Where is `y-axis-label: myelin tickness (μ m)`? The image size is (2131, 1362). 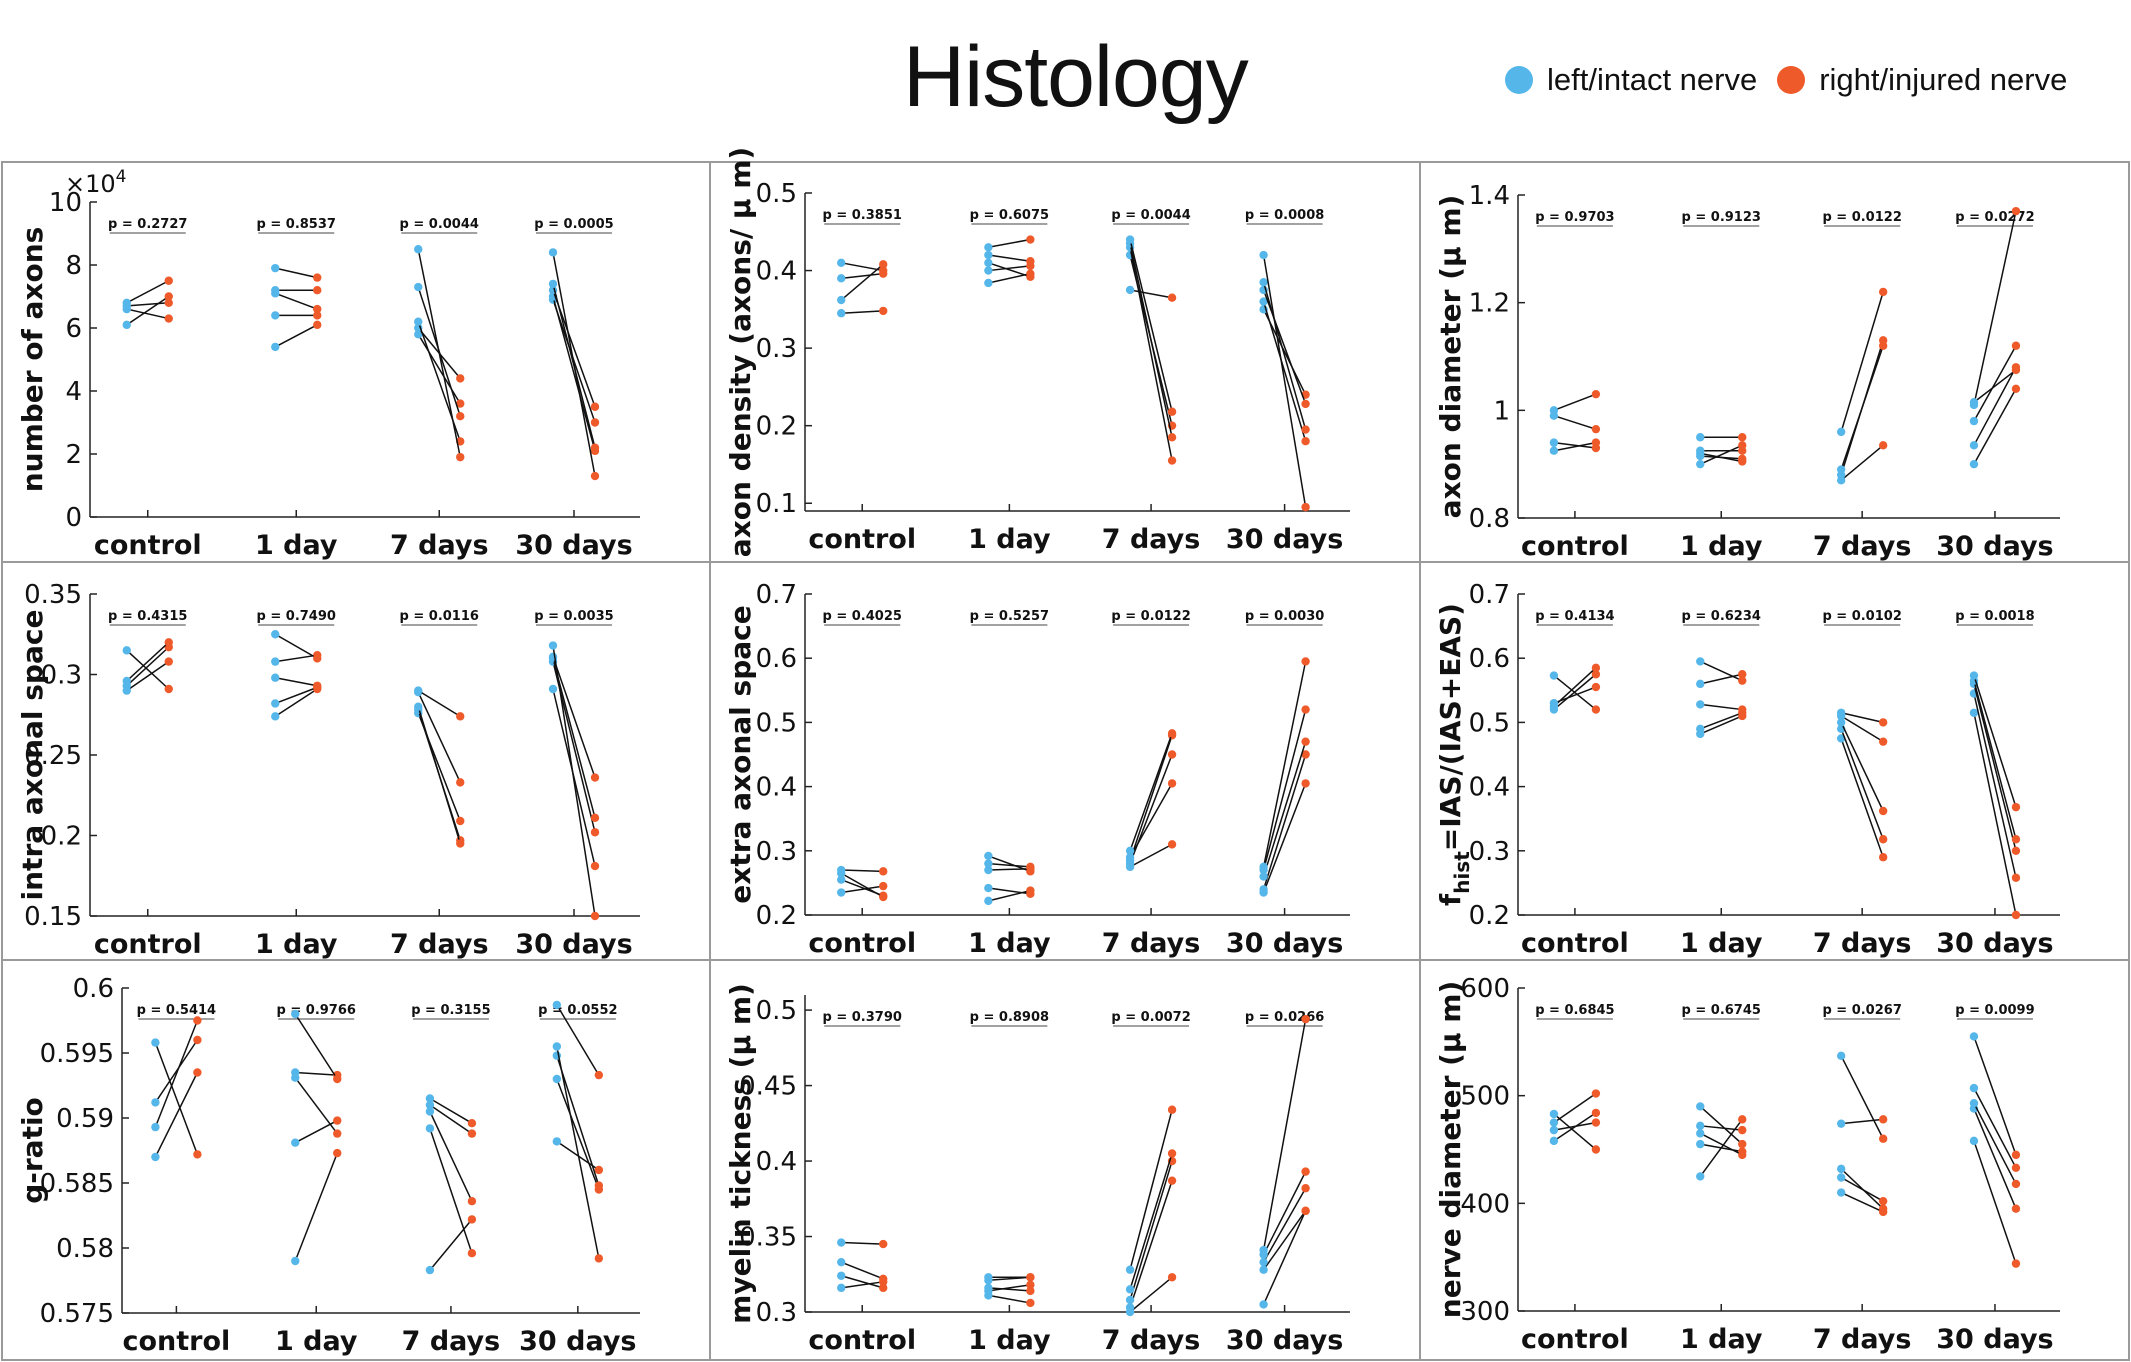 y-axis-label: myelin tickness (μ m) is located at coordinates (740, 1153).